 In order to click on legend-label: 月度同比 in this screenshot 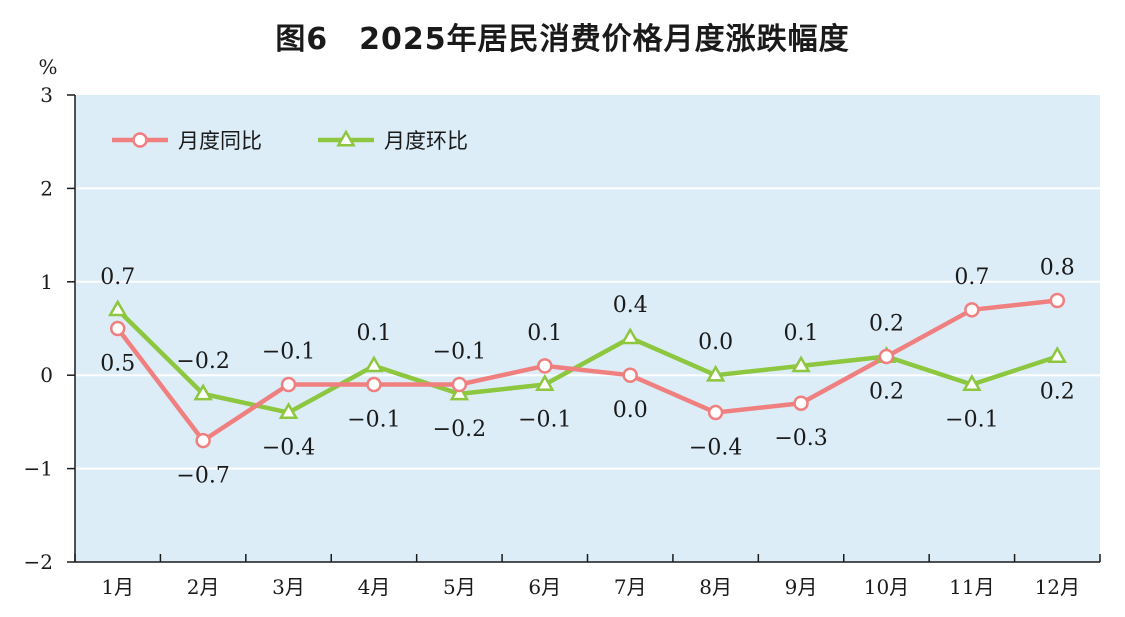, I will do `click(220, 141)`.